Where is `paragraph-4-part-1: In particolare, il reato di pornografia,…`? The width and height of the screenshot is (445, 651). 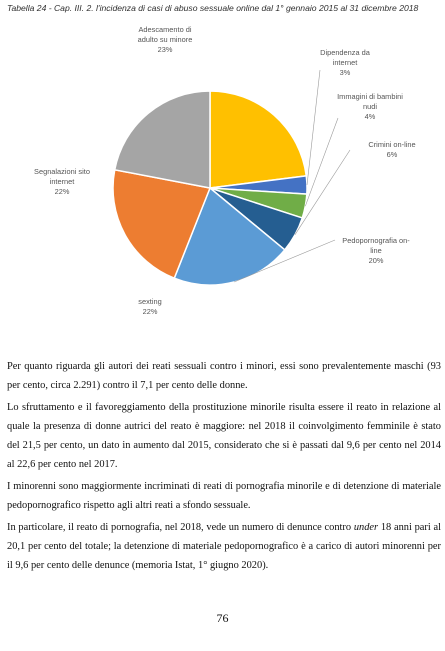
paragraph-4-part-1: In particolare, il reato di pornografia,… is located at coordinates (180, 527).